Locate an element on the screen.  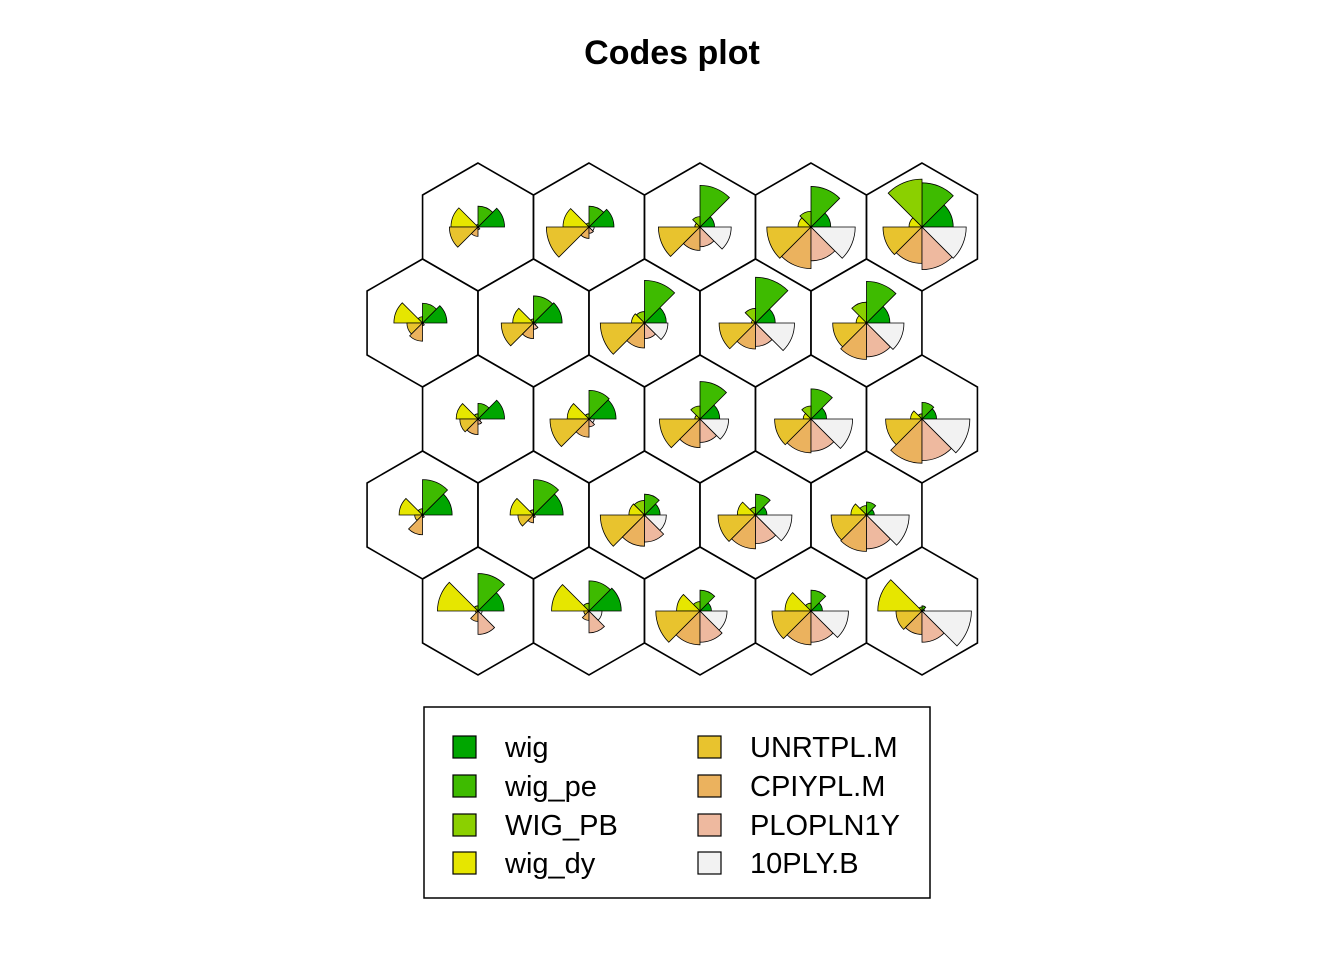
som-unit-r5-c2 is located at coordinates (589, 611).